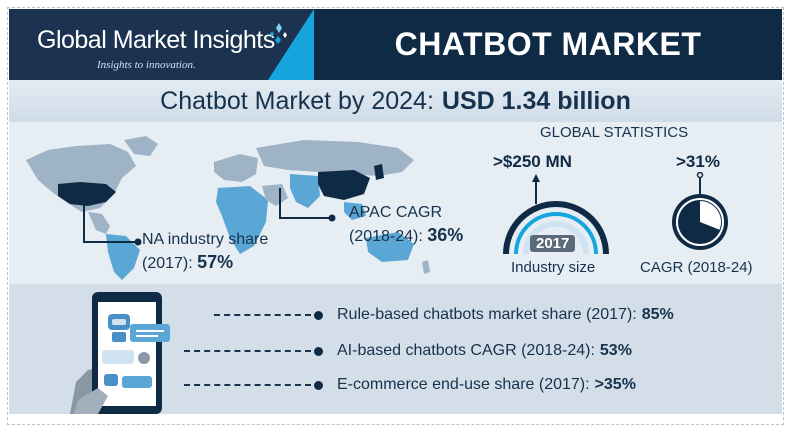 This screenshot has width=791, height=440. Describe the element at coordinates (386, 236) in the screenshot. I see `apac-callout-line2: (2018-24):` at that location.